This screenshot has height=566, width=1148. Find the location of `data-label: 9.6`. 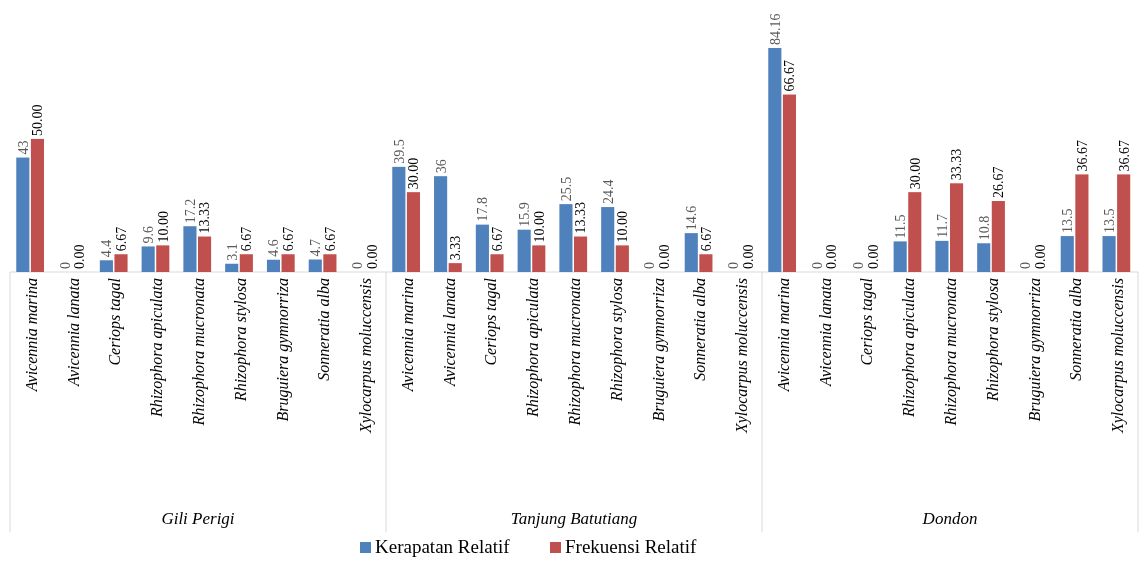

data-label: 9.6 is located at coordinates (149, 234).